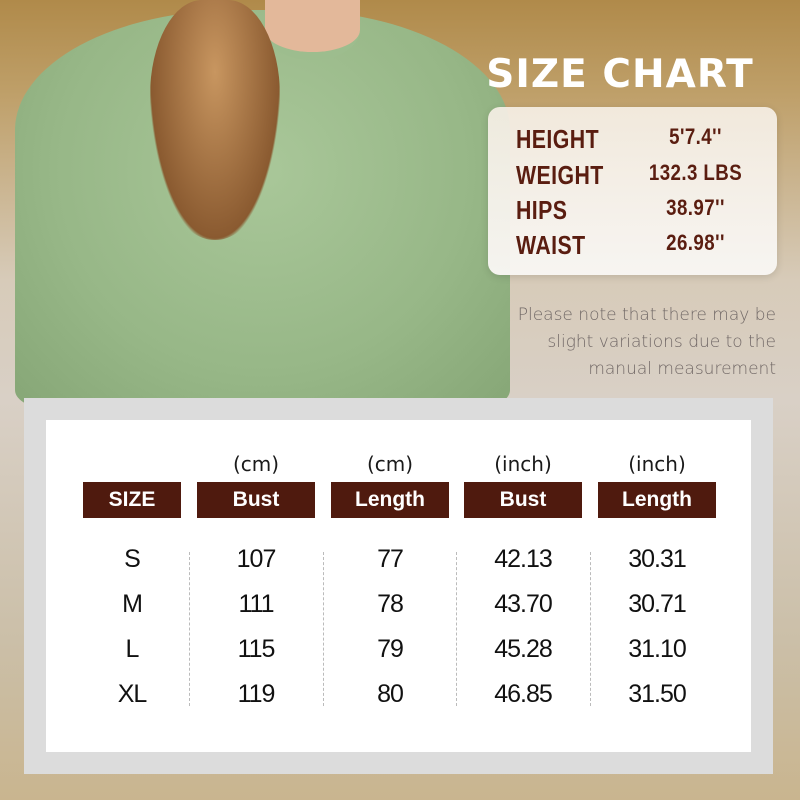  What do you see at coordinates (215, 120) in the screenshot?
I see `model-hair` at bounding box center [215, 120].